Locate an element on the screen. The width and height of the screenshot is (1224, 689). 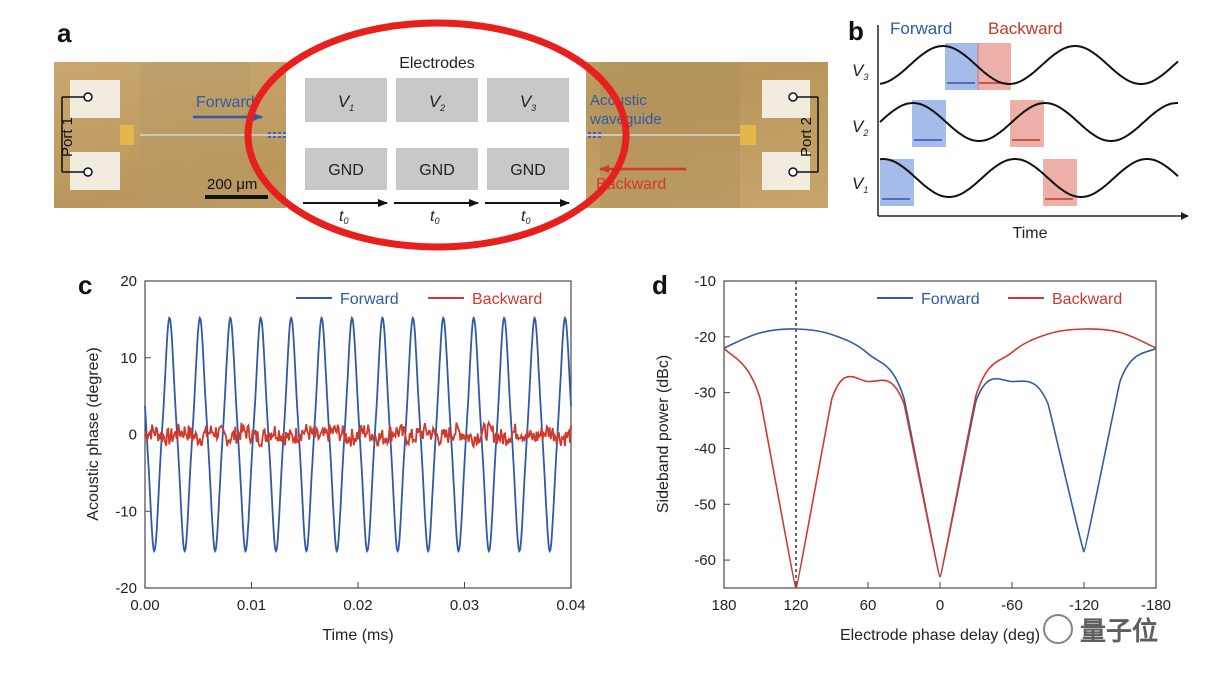
c-legend-forward: Forward is located at coordinates (369, 299).